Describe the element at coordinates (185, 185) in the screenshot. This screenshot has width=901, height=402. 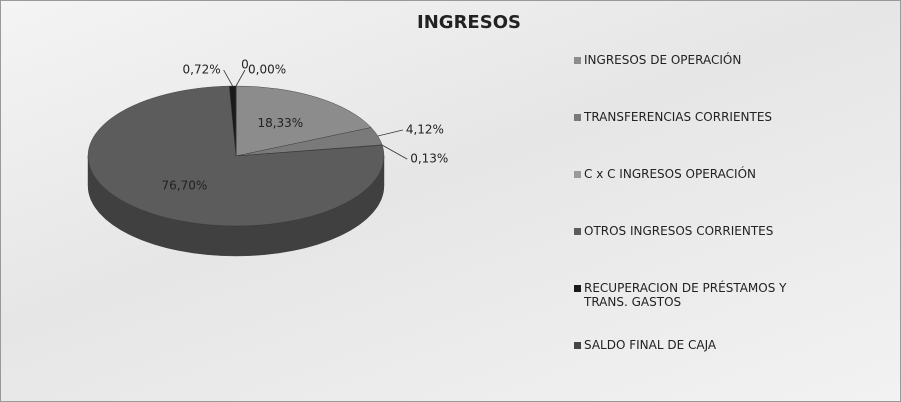
I see `data-label: 76,70%` at that location.